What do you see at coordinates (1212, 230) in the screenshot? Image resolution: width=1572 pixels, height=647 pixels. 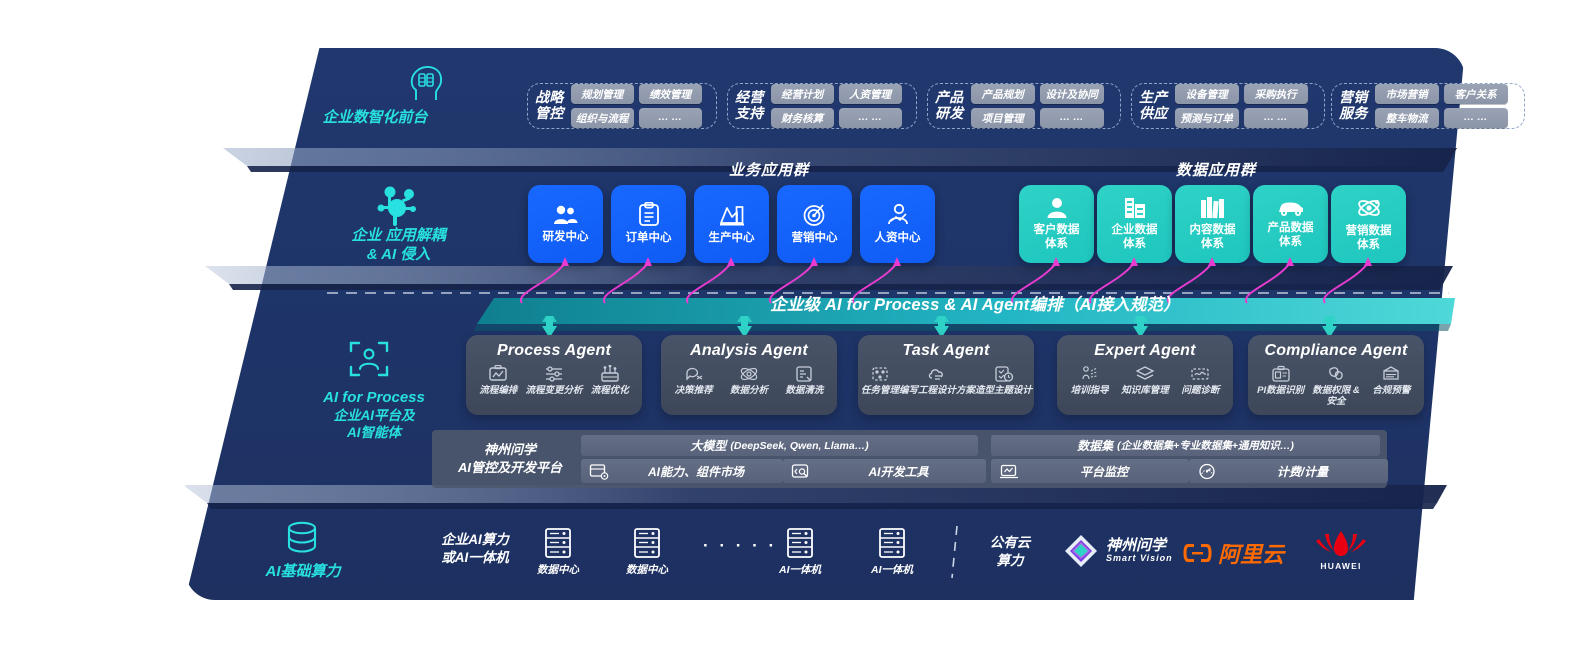 I see `data-card-content-l1: 内容数据` at bounding box center [1212, 230].